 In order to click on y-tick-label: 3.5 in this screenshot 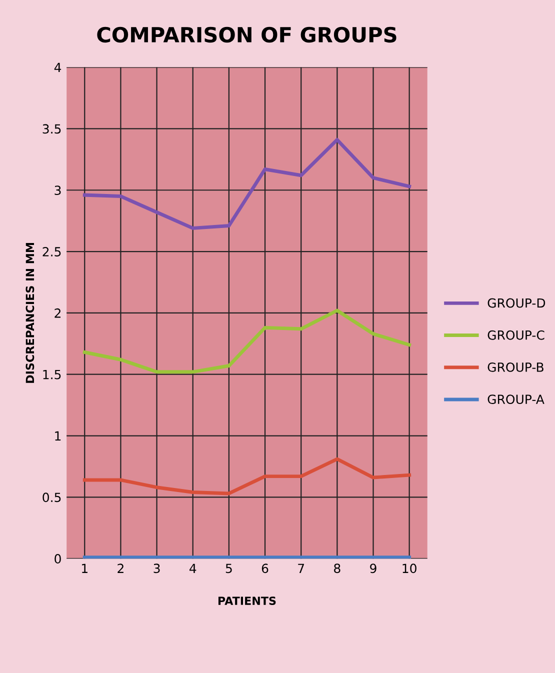, I will do `click(51, 129)`.